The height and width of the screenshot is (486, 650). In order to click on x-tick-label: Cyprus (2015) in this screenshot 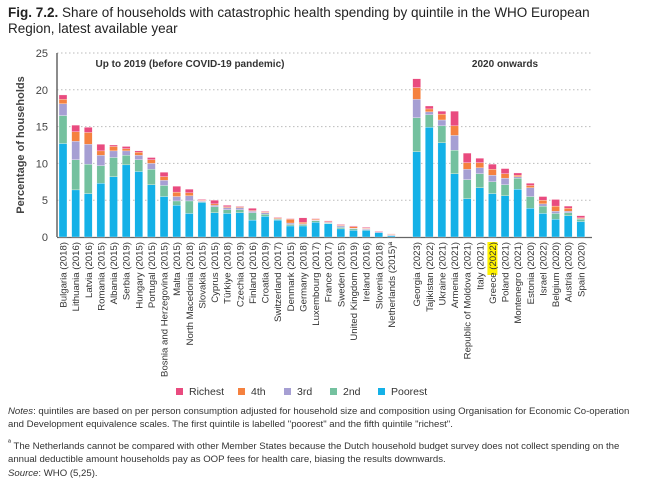, I will do `click(215, 272)`.